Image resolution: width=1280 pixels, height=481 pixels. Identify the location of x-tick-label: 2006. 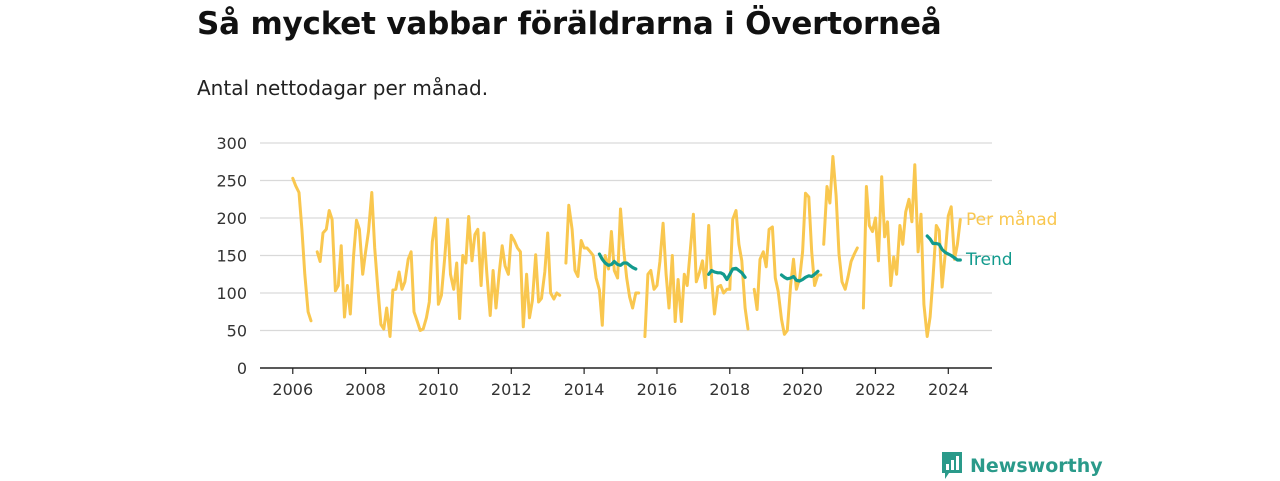
(292, 389).